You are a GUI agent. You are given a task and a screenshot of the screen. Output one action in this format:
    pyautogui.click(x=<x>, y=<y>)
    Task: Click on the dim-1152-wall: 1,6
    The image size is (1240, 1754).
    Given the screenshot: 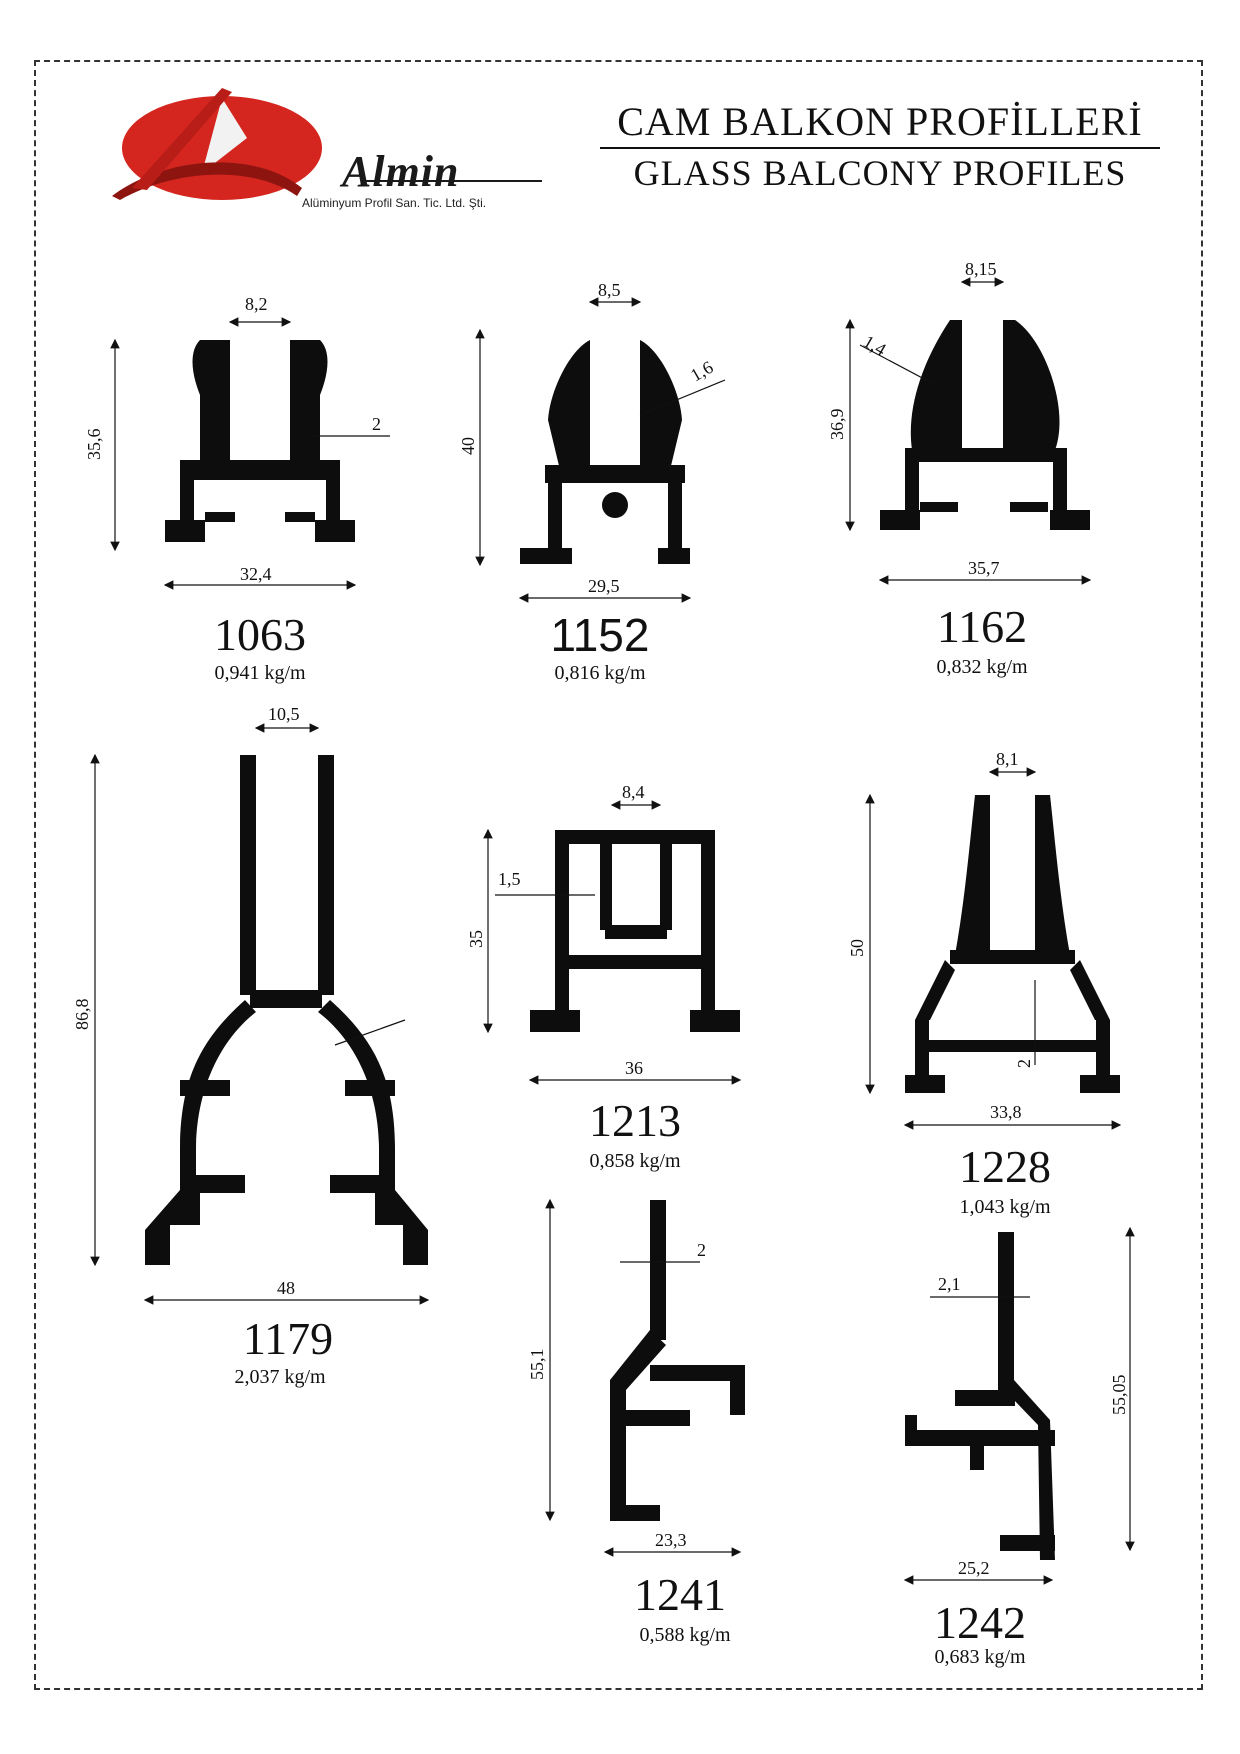 What is the action you would take?
    pyautogui.click(x=701, y=371)
    